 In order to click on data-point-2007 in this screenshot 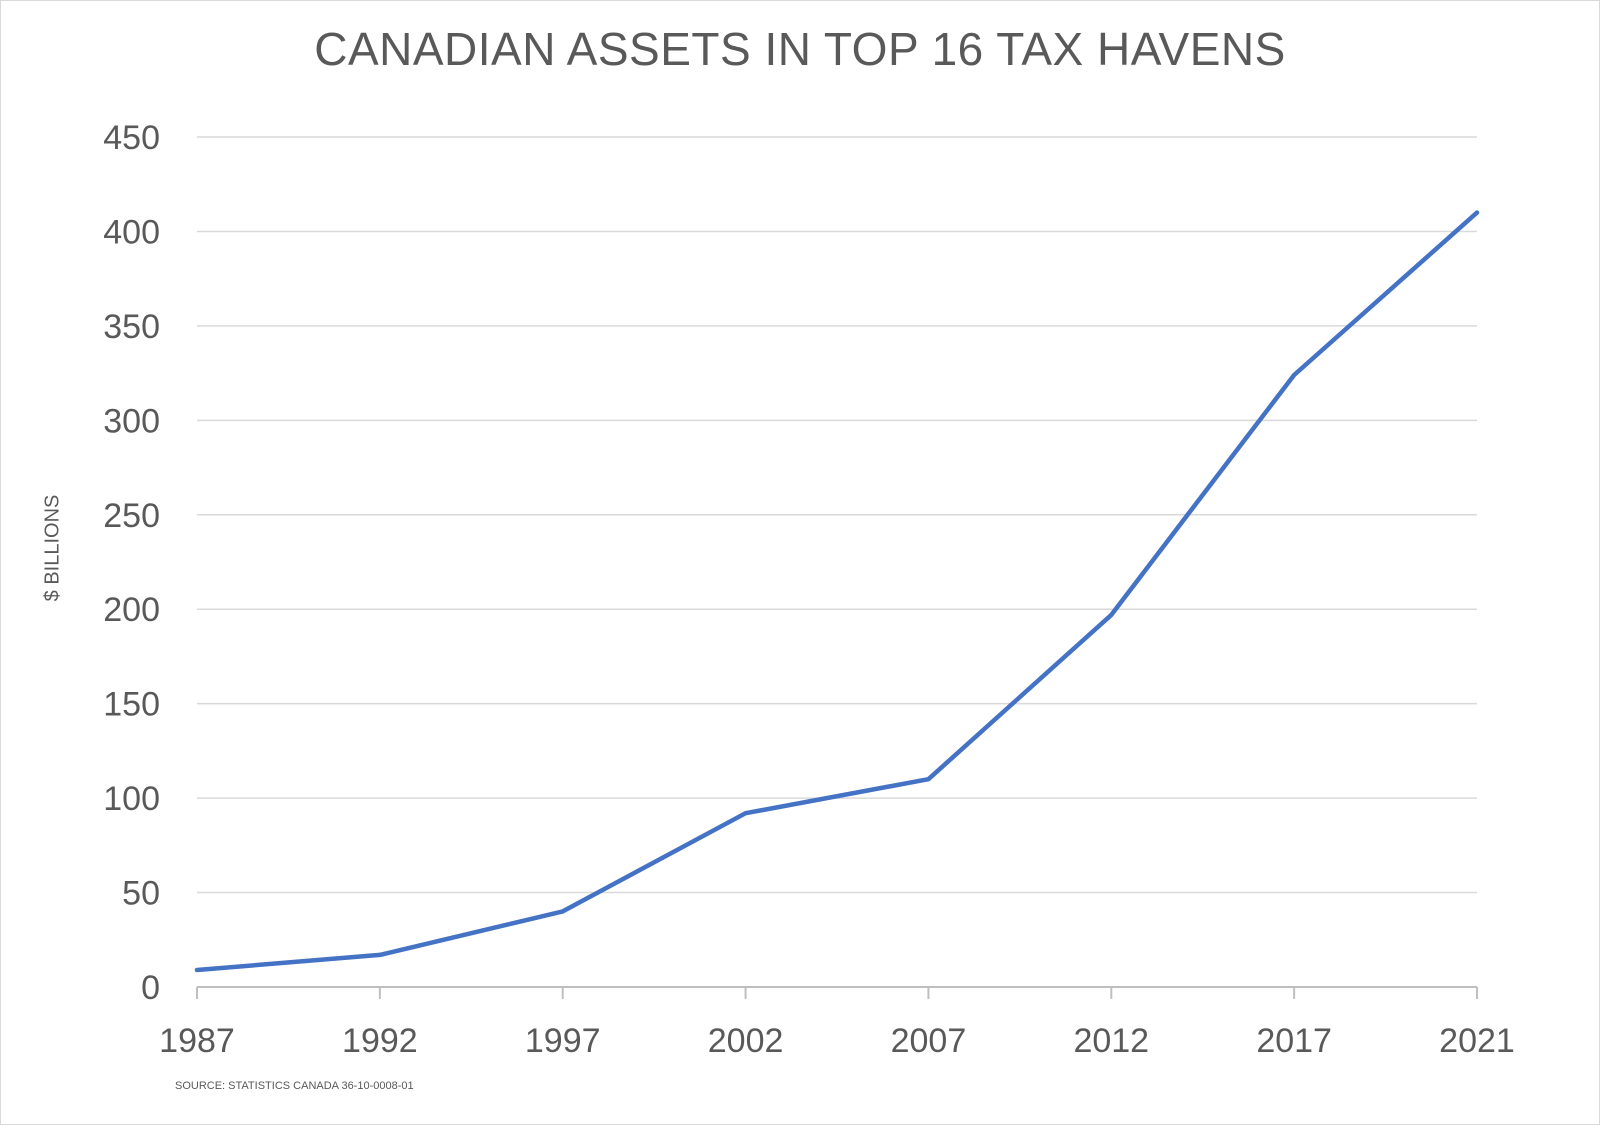, I will do `click(928, 779)`.